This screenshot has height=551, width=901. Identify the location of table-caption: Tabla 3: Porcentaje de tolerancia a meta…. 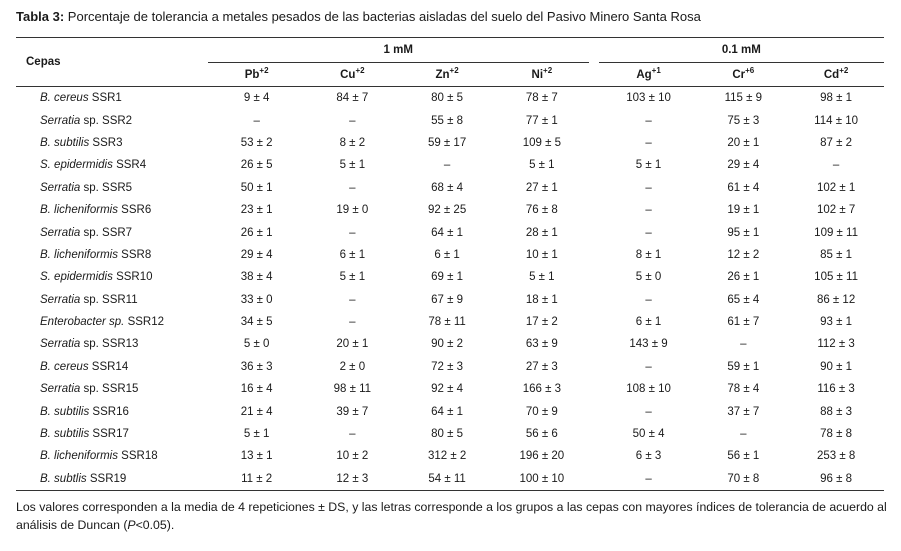
(358, 17).